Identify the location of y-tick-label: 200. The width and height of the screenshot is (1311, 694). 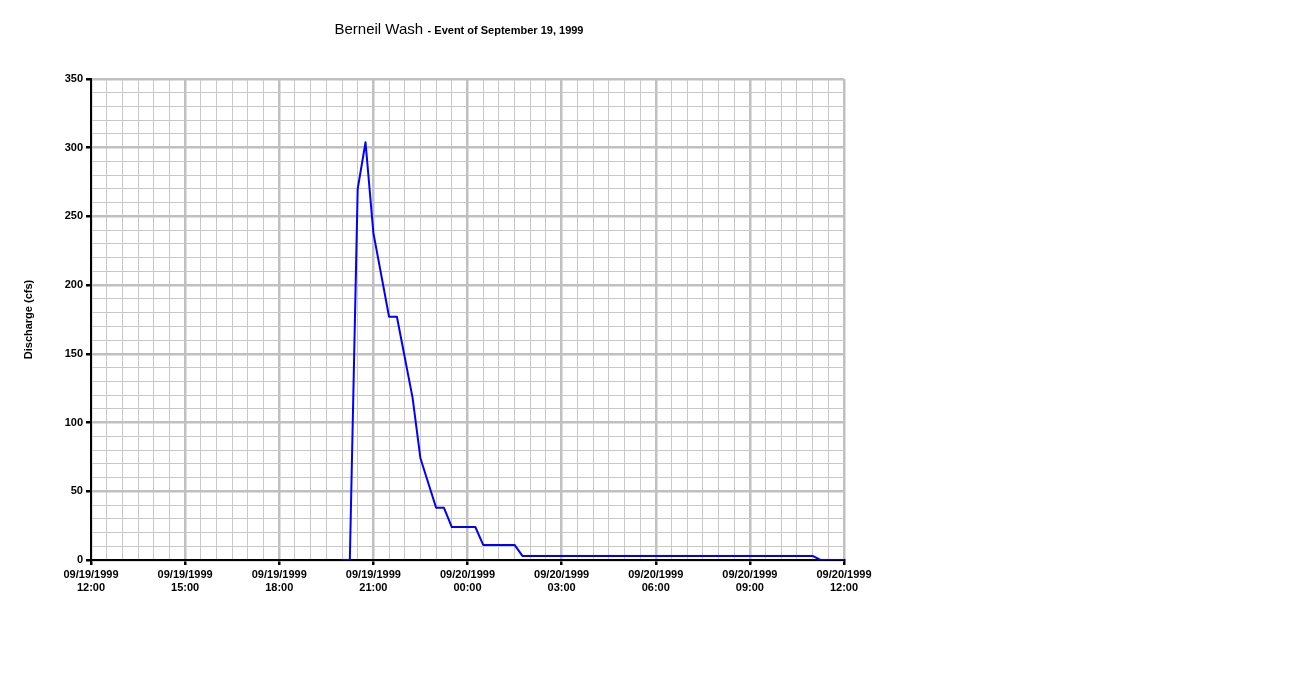
(73, 284).